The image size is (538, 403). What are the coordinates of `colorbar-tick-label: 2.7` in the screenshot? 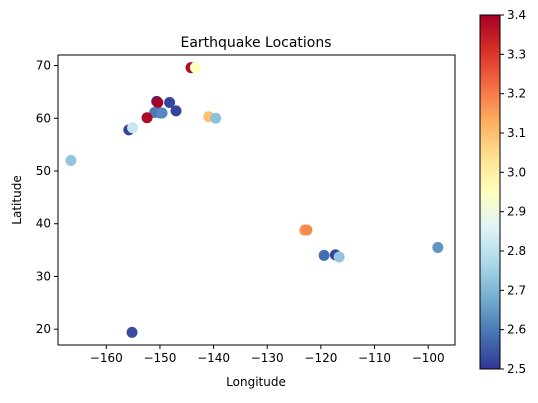 It's located at (516, 290).